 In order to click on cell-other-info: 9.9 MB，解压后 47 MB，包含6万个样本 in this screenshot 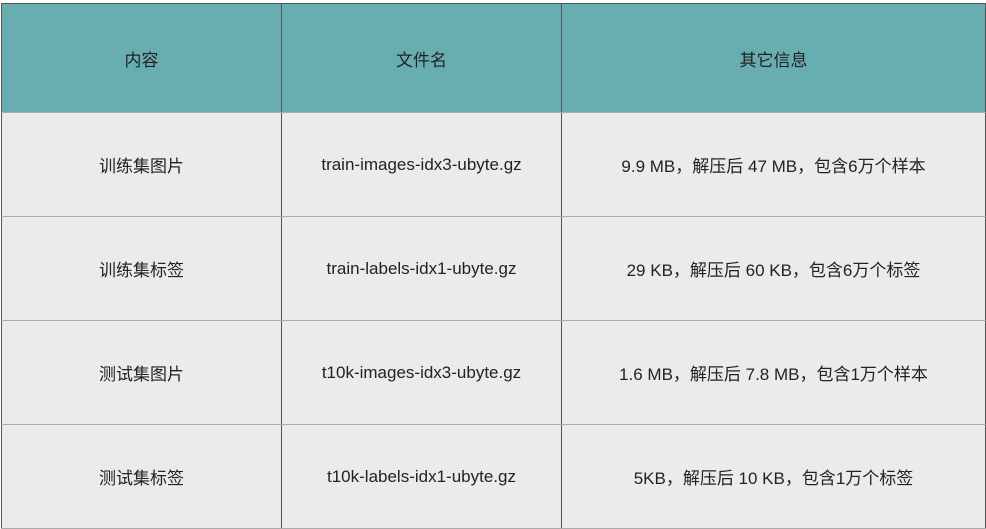, I will do `click(773, 164)`.